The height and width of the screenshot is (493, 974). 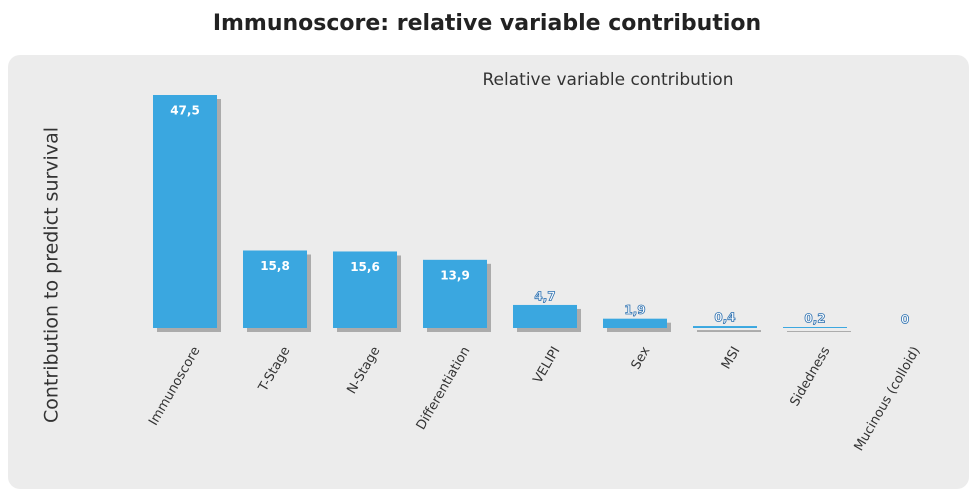 What do you see at coordinates (544, 296) in the screenshot?
I see `value-label: 4,7` at bounding box center [544, 296].